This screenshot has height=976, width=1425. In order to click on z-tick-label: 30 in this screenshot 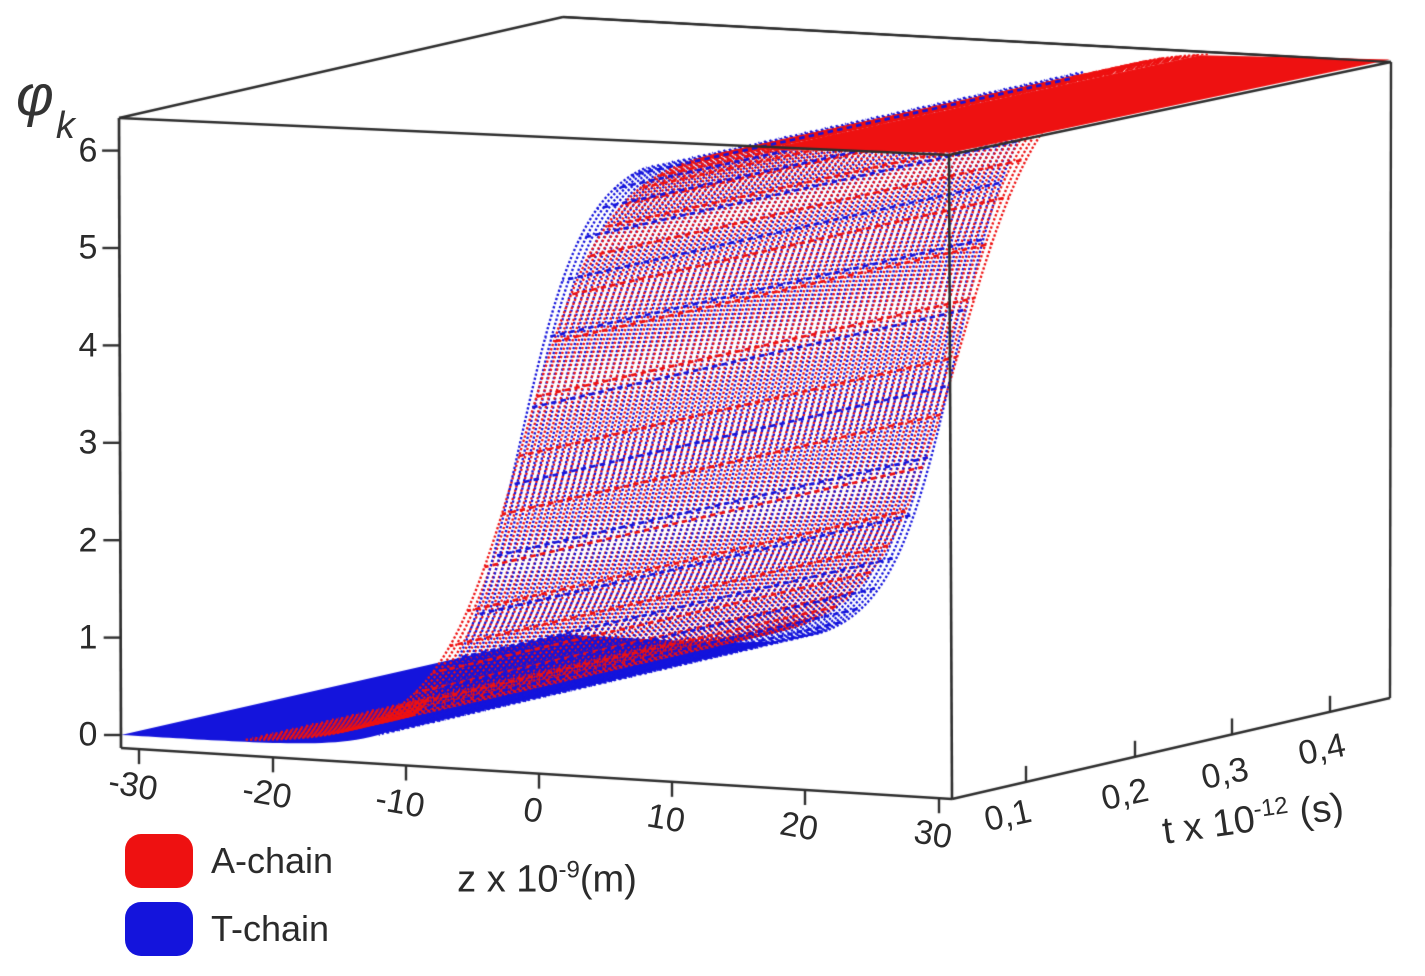, I will do `click(933, 834)`.